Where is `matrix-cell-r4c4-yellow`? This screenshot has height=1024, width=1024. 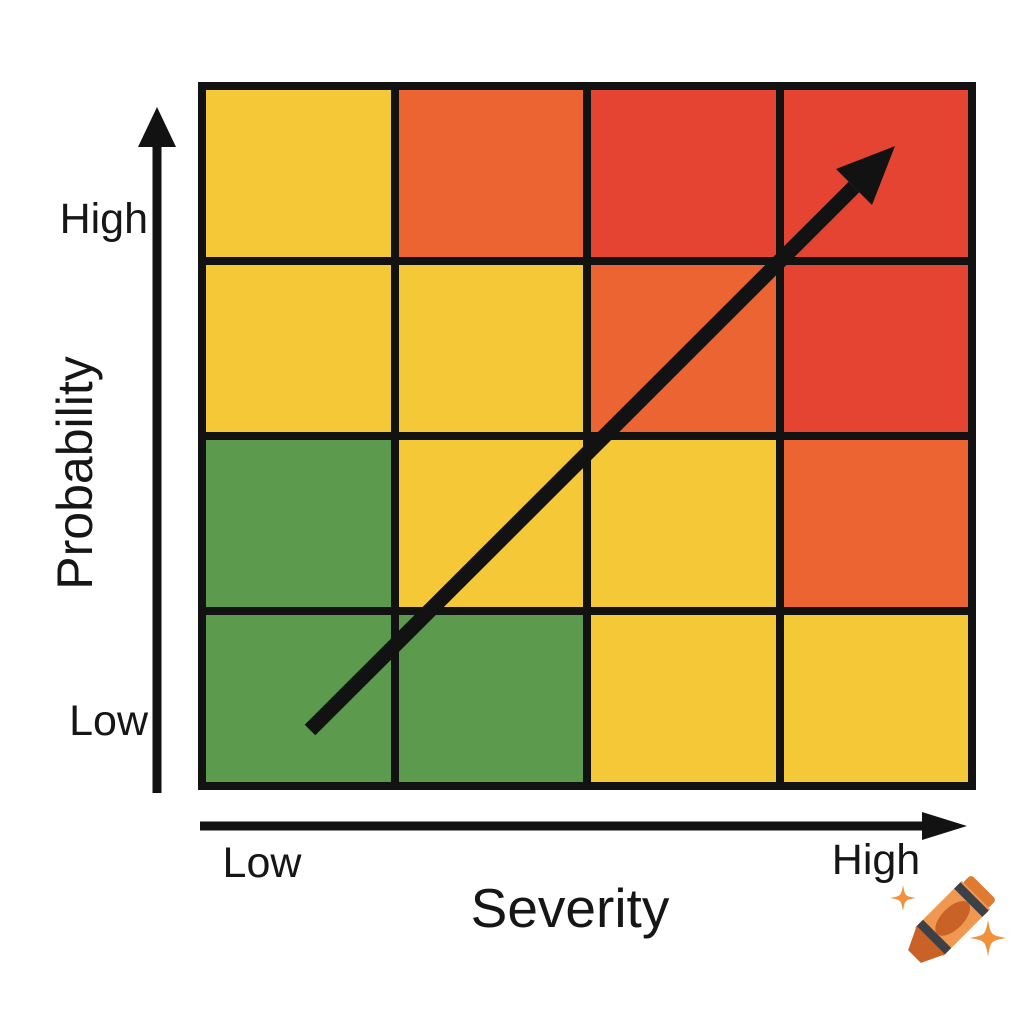
matrix-cell-r4c4-yellow is located at coordinates (875, 698).